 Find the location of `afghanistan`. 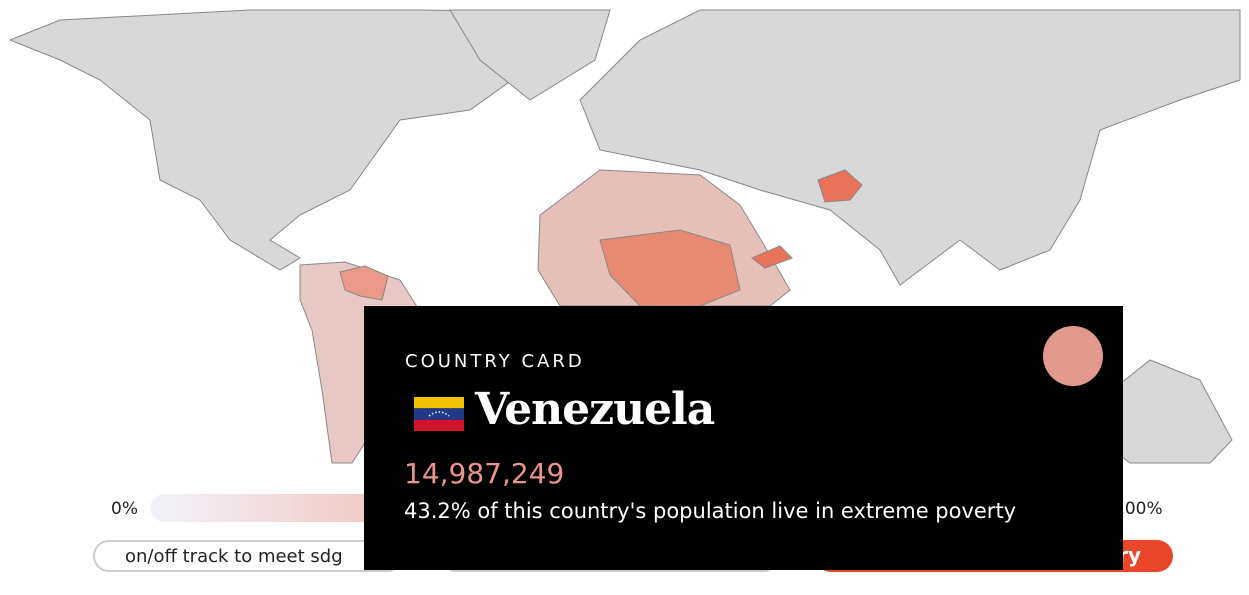

afghanistan is located at coordinates (840, 186).